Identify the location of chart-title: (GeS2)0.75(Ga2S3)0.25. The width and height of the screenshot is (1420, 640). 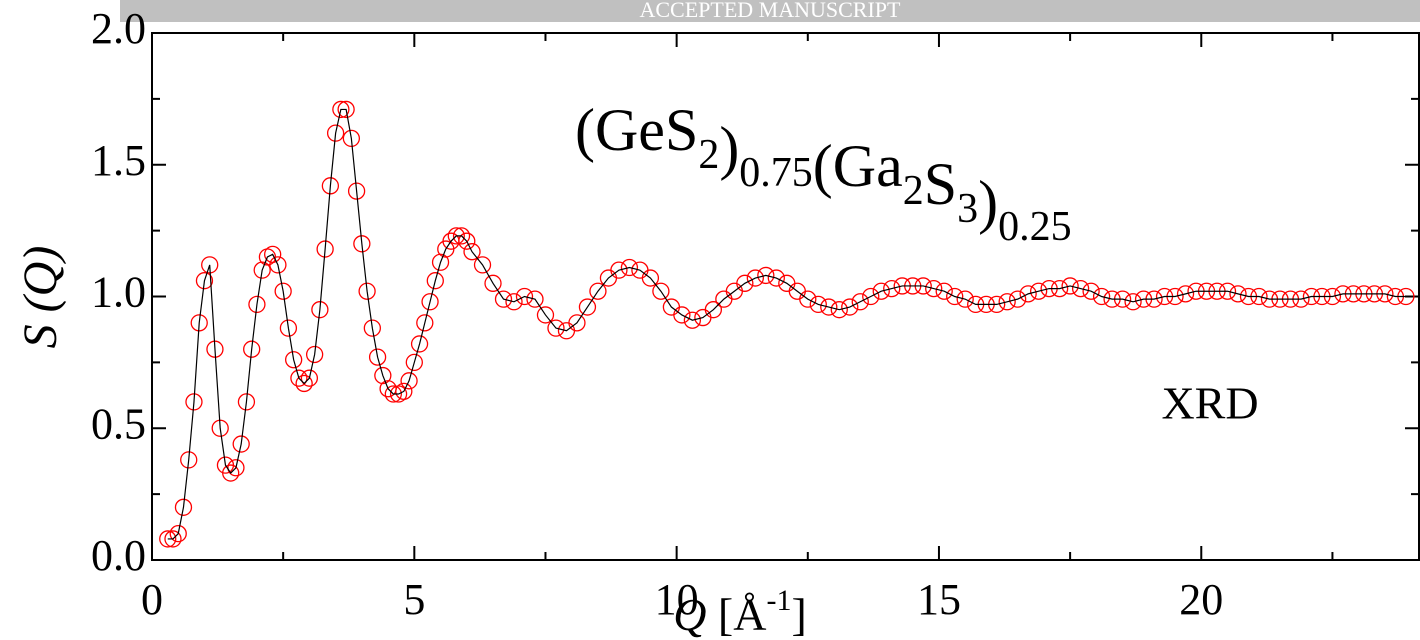
(823, 173).